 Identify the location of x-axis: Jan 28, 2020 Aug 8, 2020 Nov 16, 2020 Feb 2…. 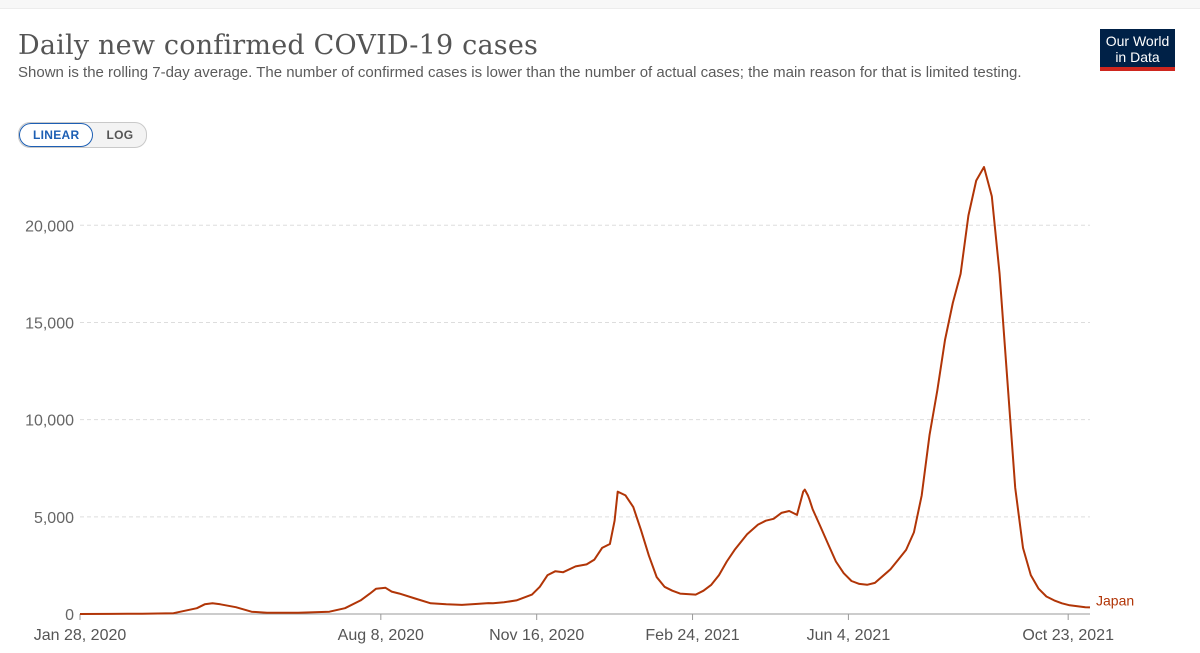
(574, 628).